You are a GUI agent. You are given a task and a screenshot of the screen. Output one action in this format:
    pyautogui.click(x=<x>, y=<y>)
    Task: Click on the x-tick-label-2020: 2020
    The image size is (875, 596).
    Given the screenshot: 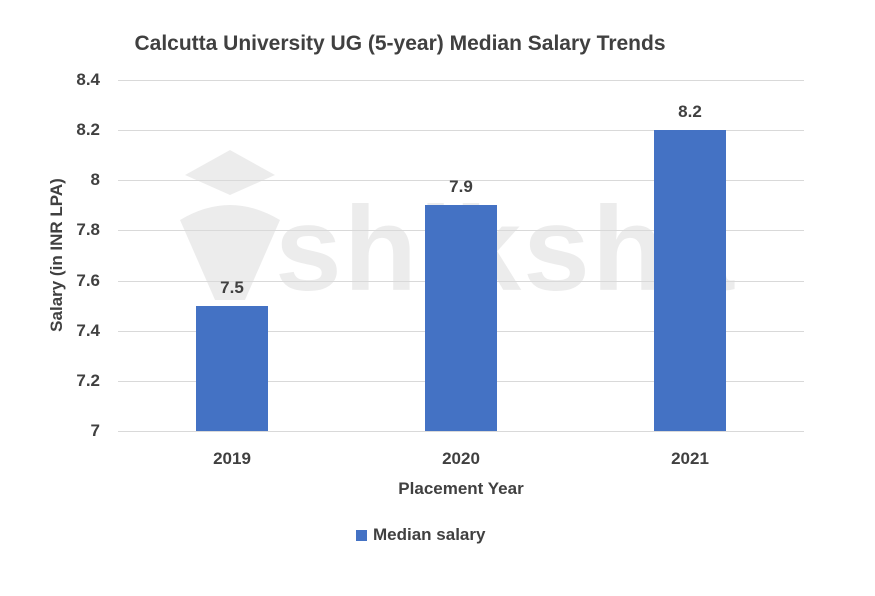 What is the action you would take?
    pyautogui.click(x=461, y=458)
    